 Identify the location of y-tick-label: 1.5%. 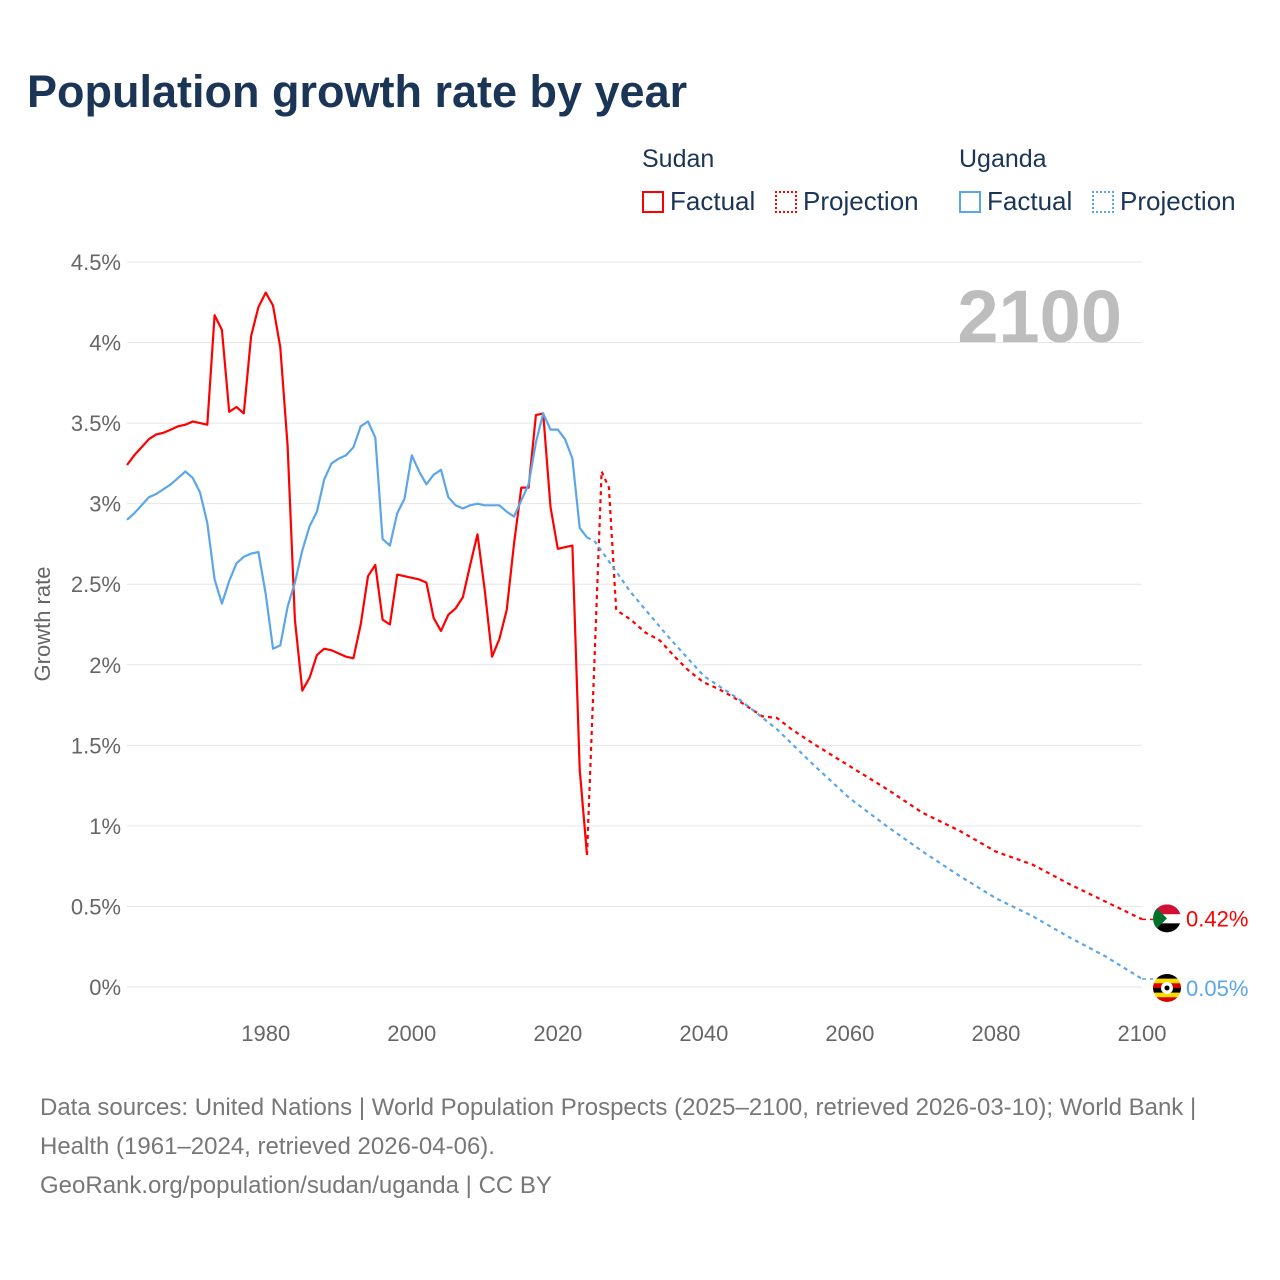
(96, 745).